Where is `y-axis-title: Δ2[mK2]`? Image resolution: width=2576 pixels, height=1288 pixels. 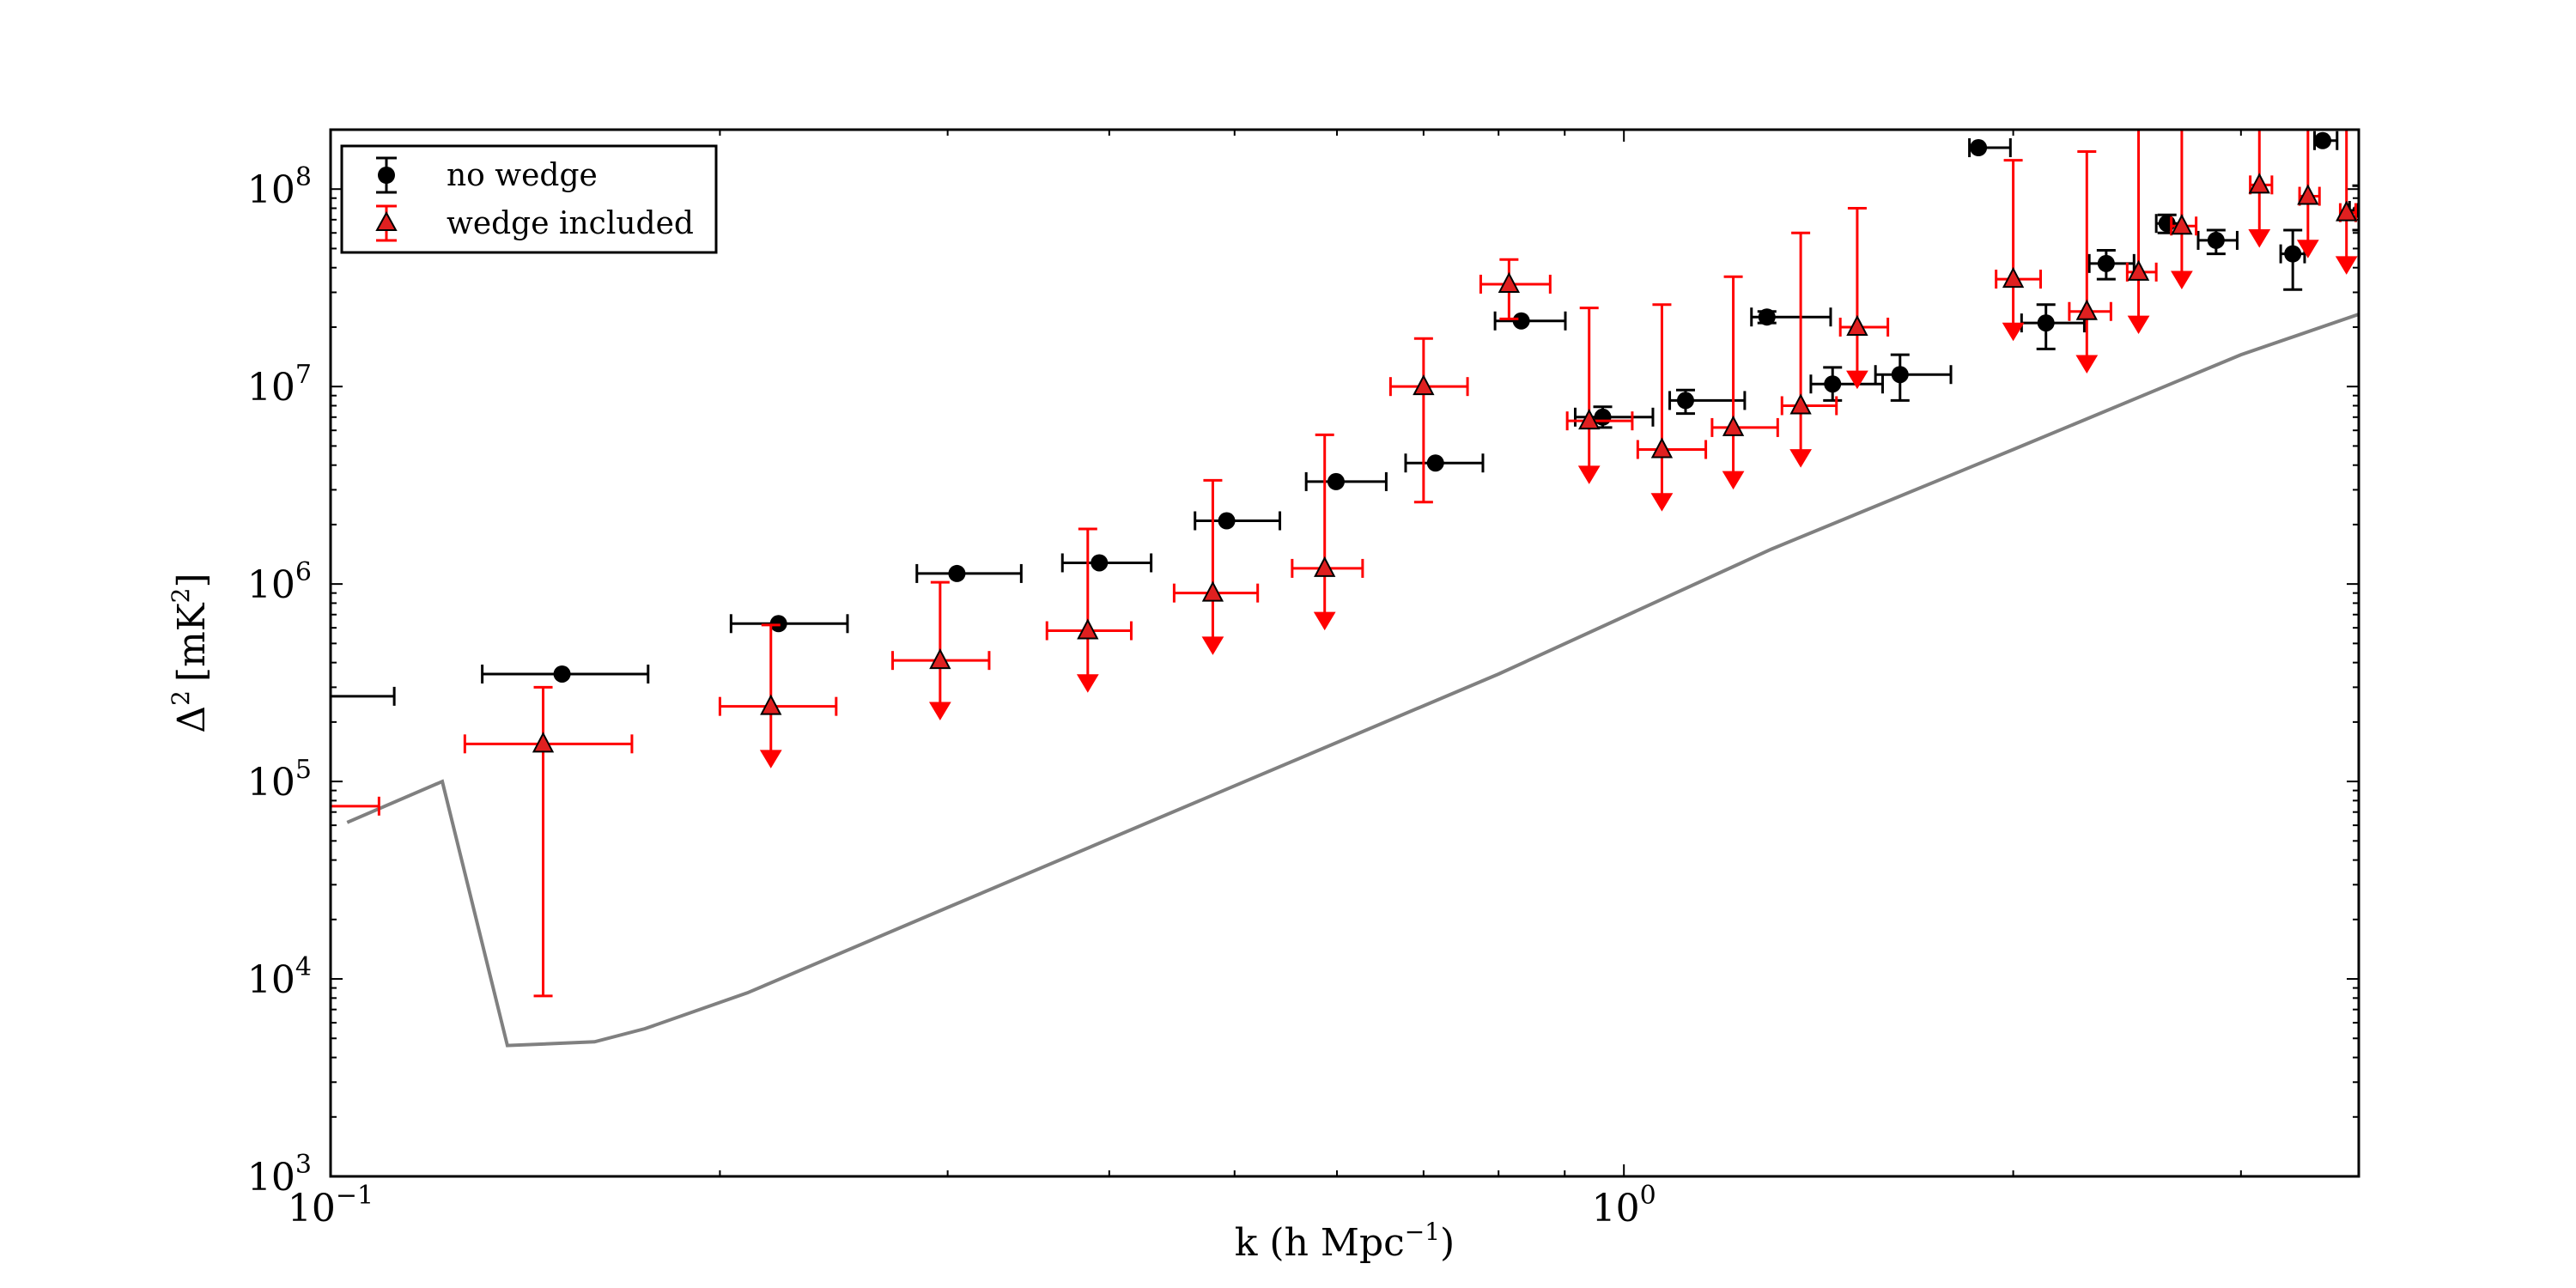
y-axis-title: Δ2[mK2] is located at coordinates (191, 652).